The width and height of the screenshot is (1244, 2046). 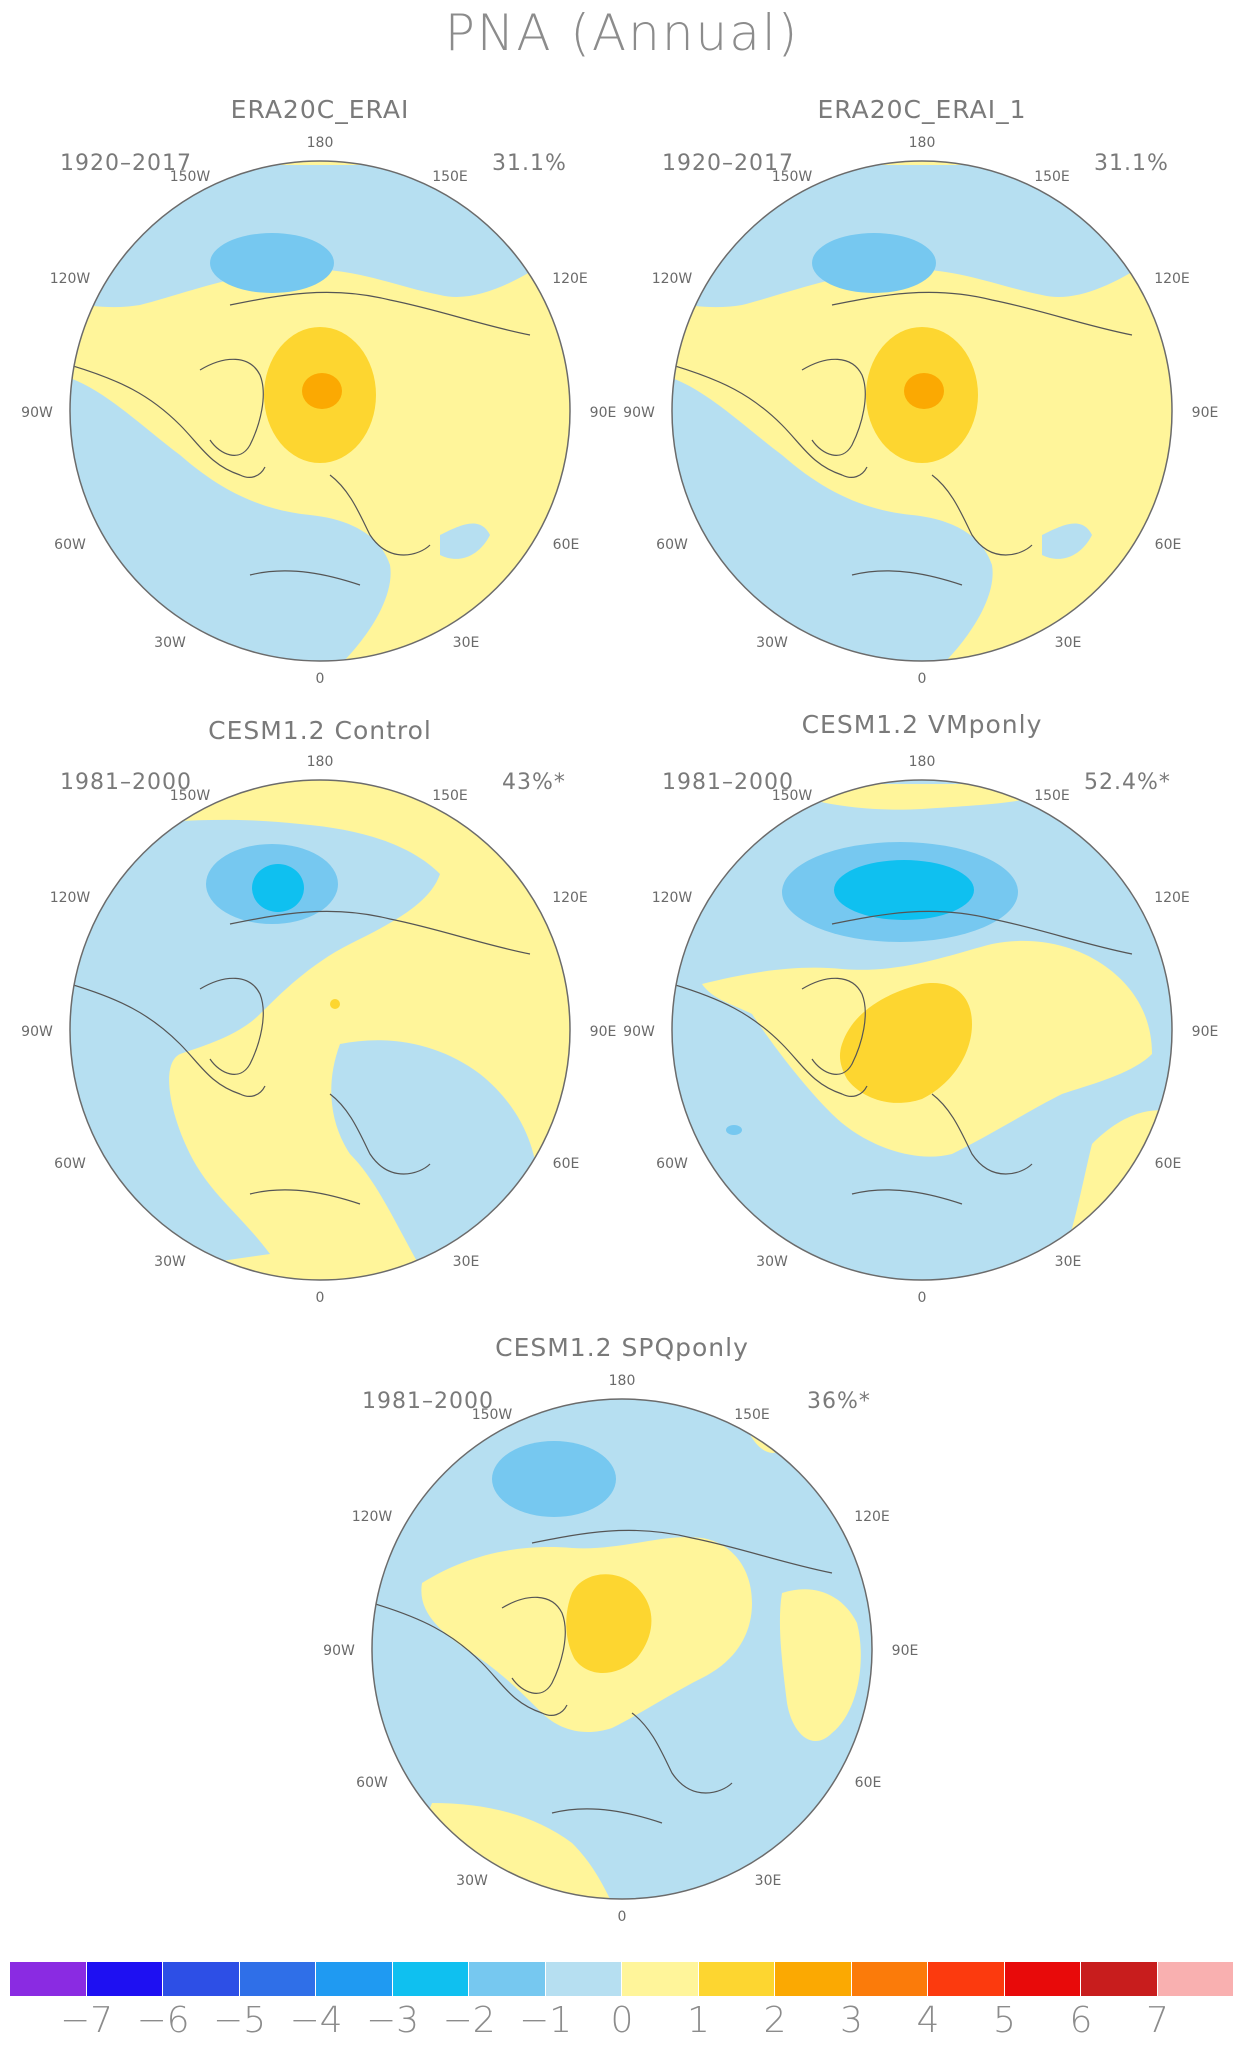 I want to click on panel-title: CESM1.2 SPQponly, so click(x=622, y=1347).